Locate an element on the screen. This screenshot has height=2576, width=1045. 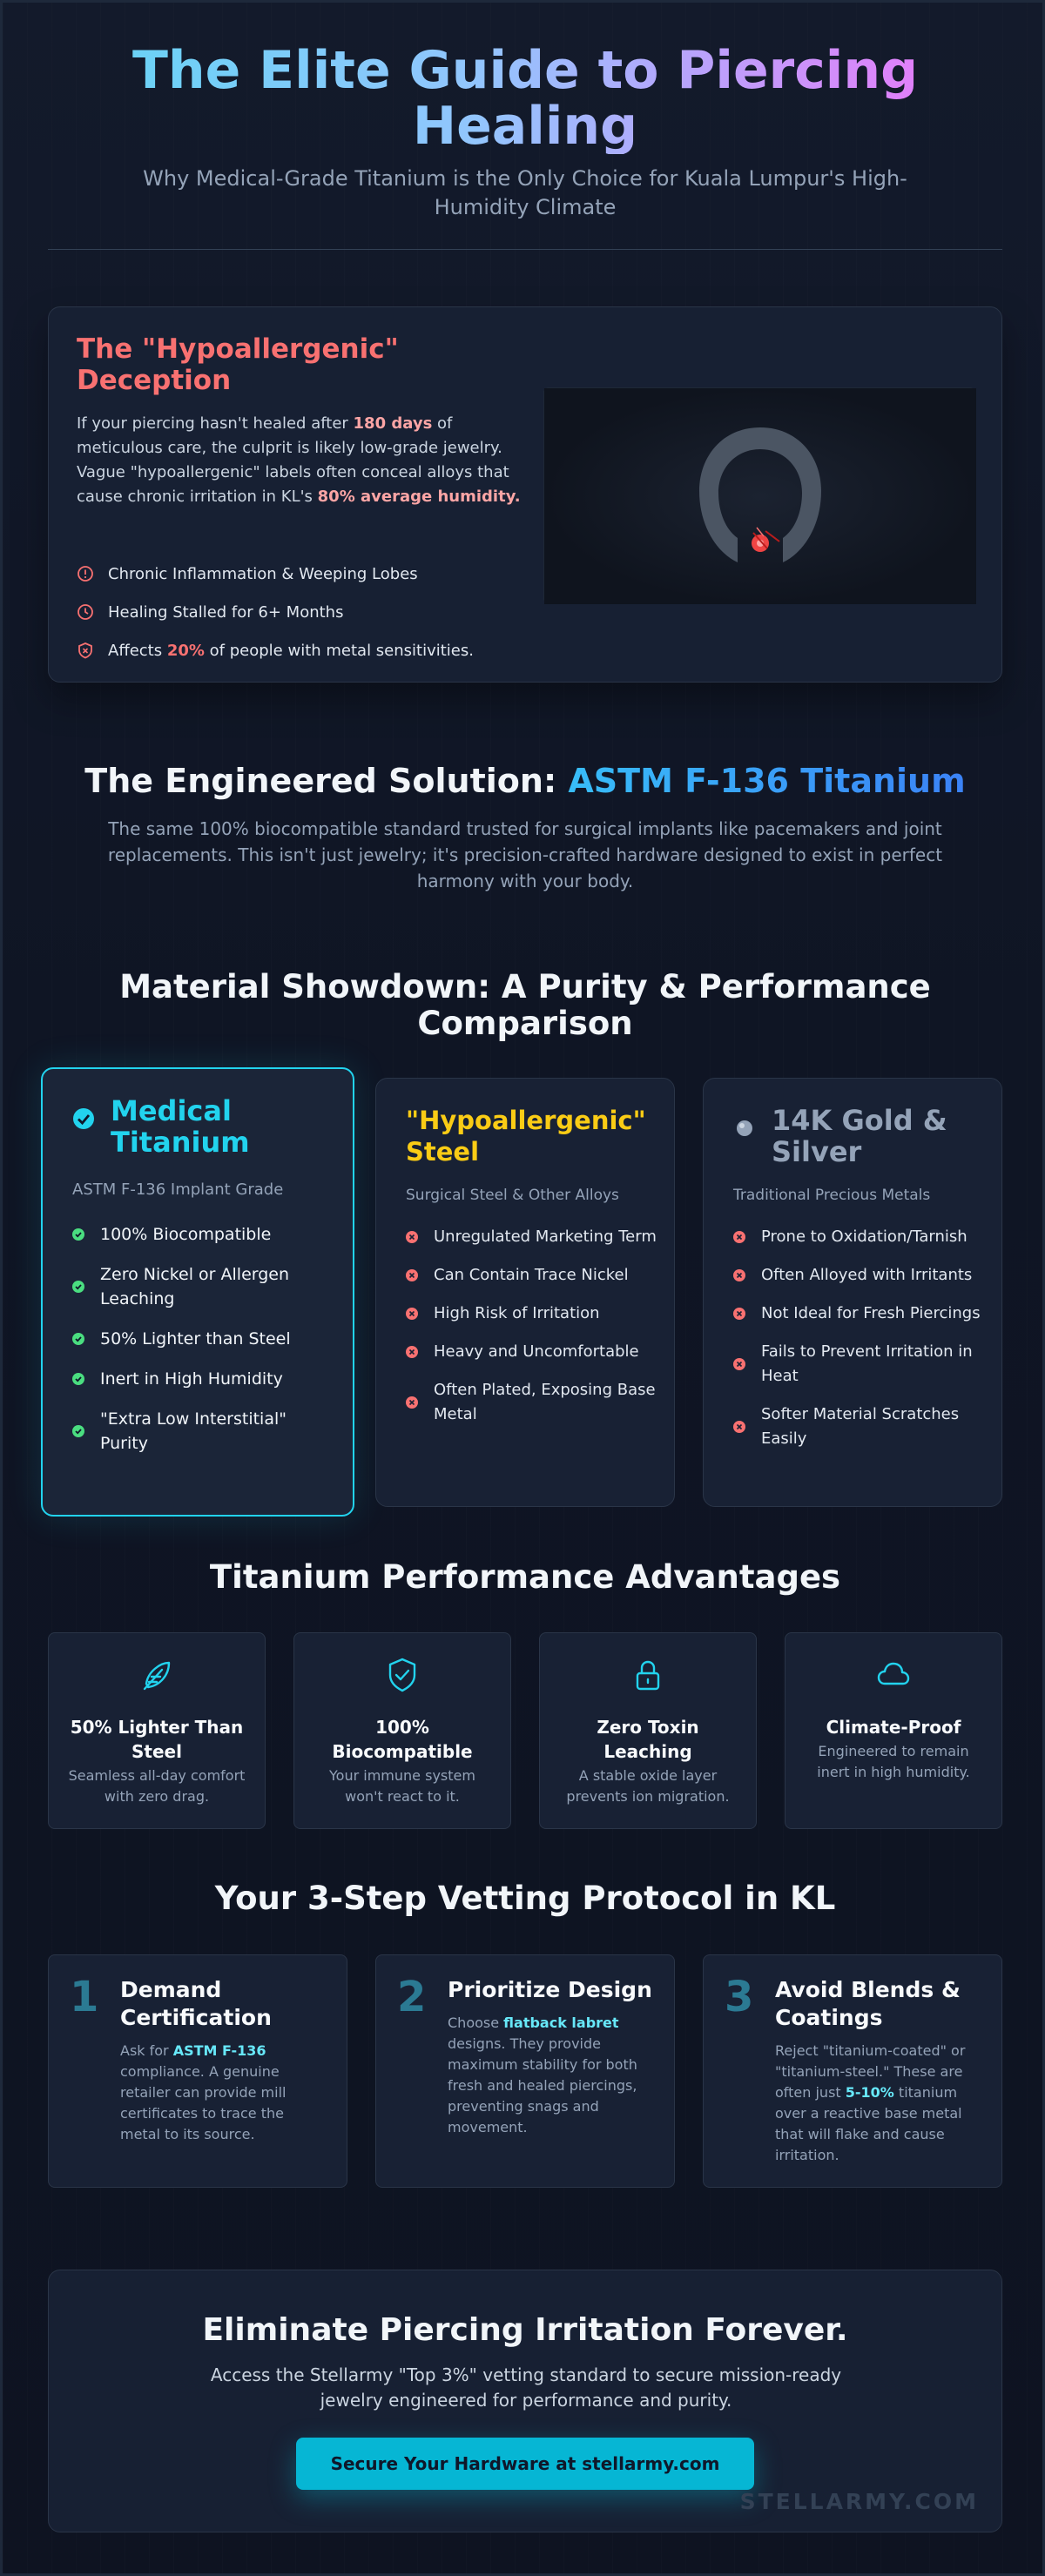
material-name: 14K Gold & Silver is located at coordinates (859, 1136).